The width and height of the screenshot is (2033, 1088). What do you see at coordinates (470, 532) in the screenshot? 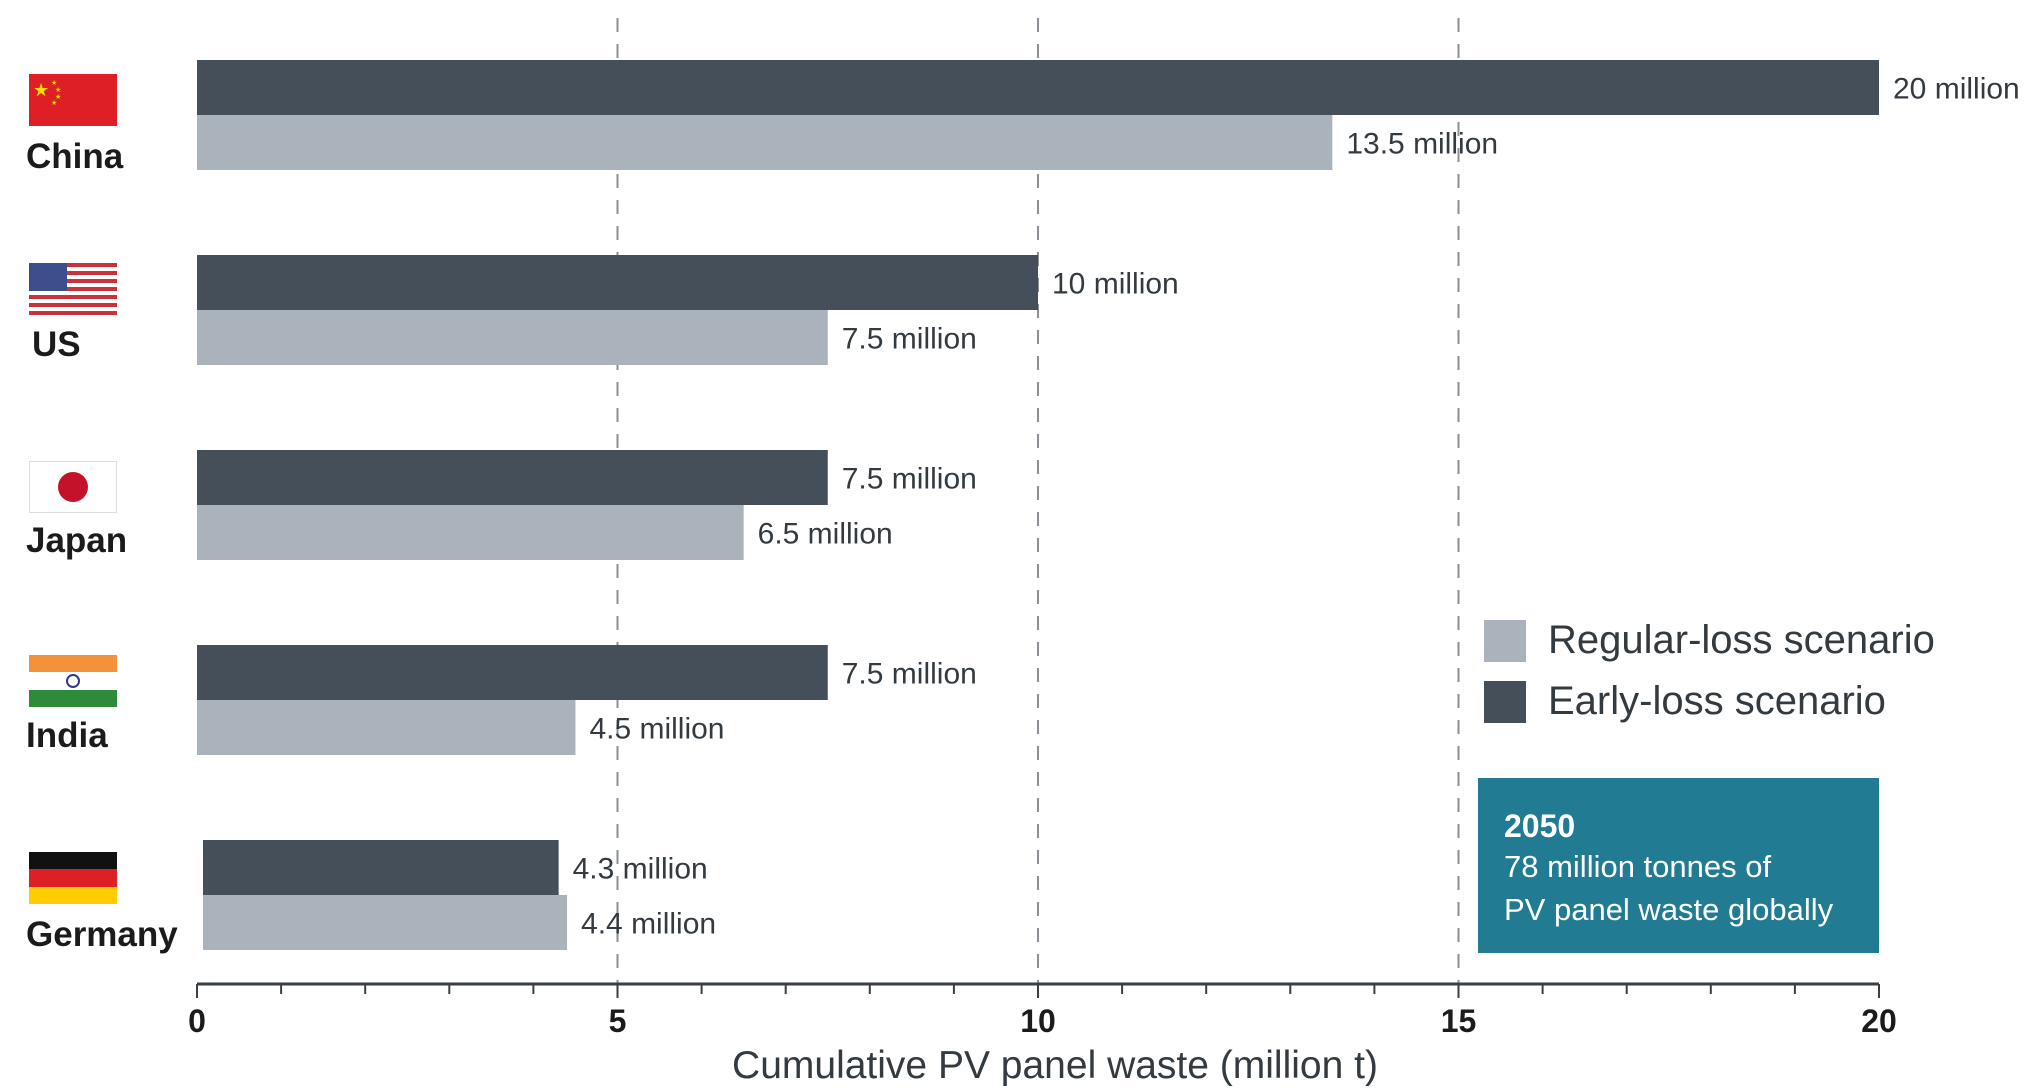
I see `bar-regular-japan` at bounding box center [470, 532].